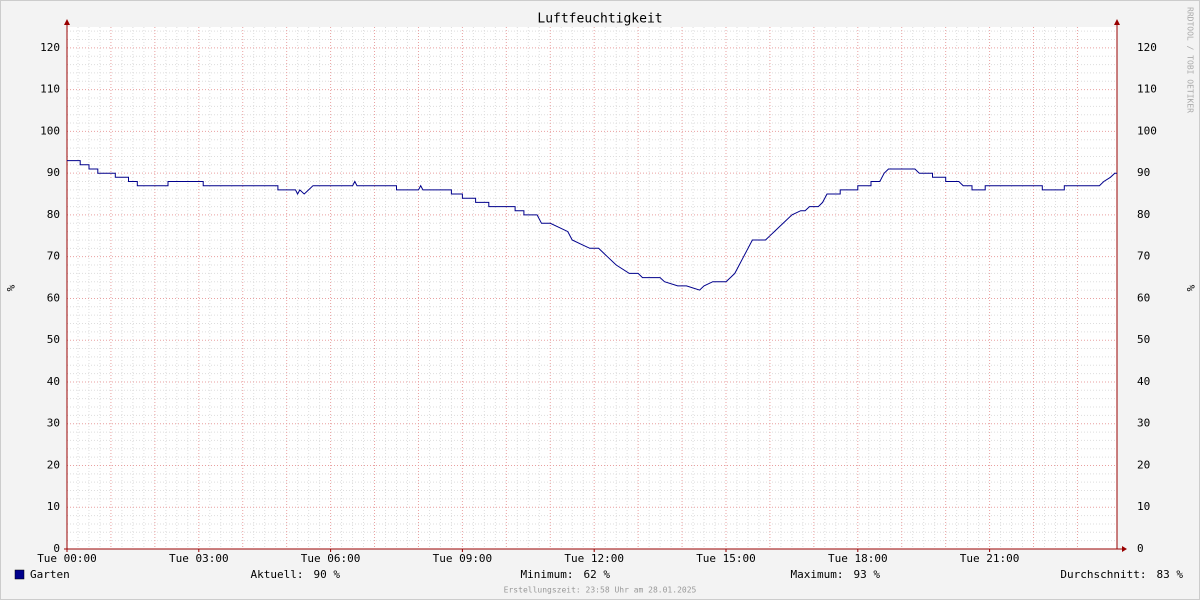 This screenshot has width=1200, height=600. I want to click on stat-value: 62 %, so click(597, 574).